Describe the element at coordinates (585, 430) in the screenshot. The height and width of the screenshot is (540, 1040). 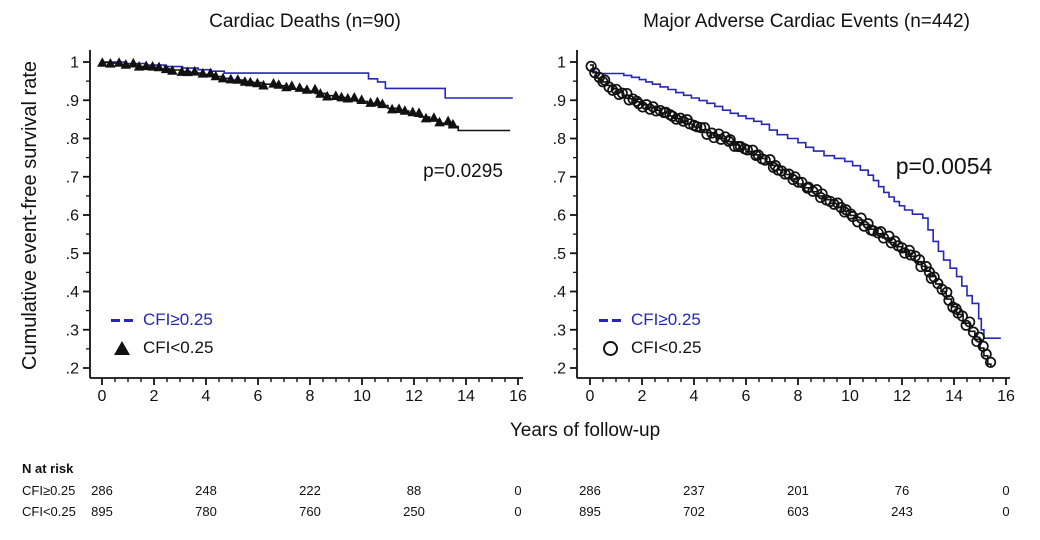
I see `x-axis-label: Years of follow-up` at that location.